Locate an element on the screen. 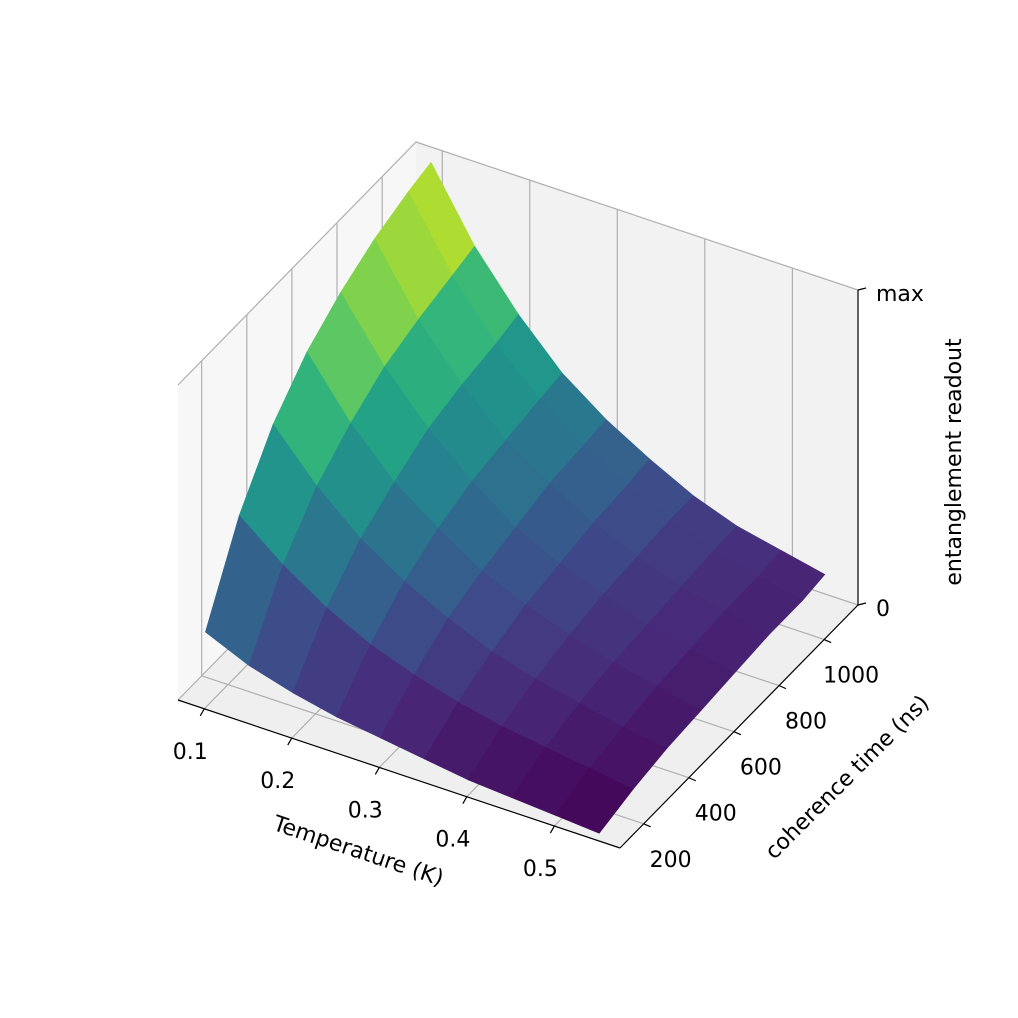 The image size is (1018, 1018). z-tick-label: 0 is located at coordinates (883, 609).